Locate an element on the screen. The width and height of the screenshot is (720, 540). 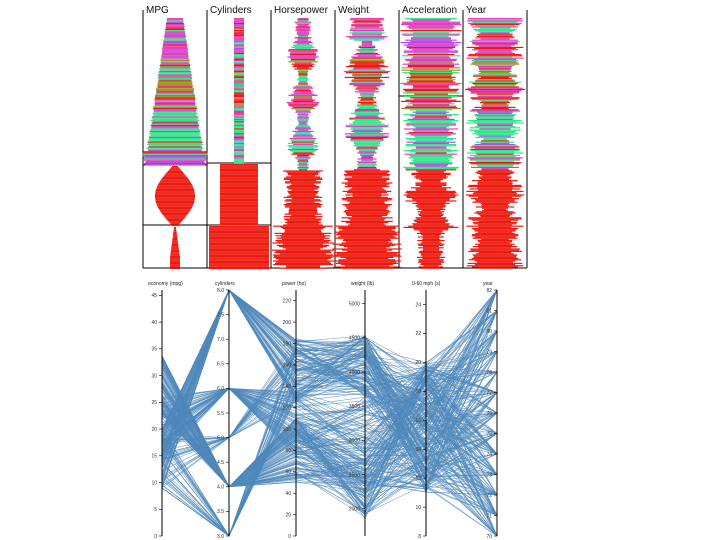
tick-label: 5.5 is located at coordinates (220, 414).